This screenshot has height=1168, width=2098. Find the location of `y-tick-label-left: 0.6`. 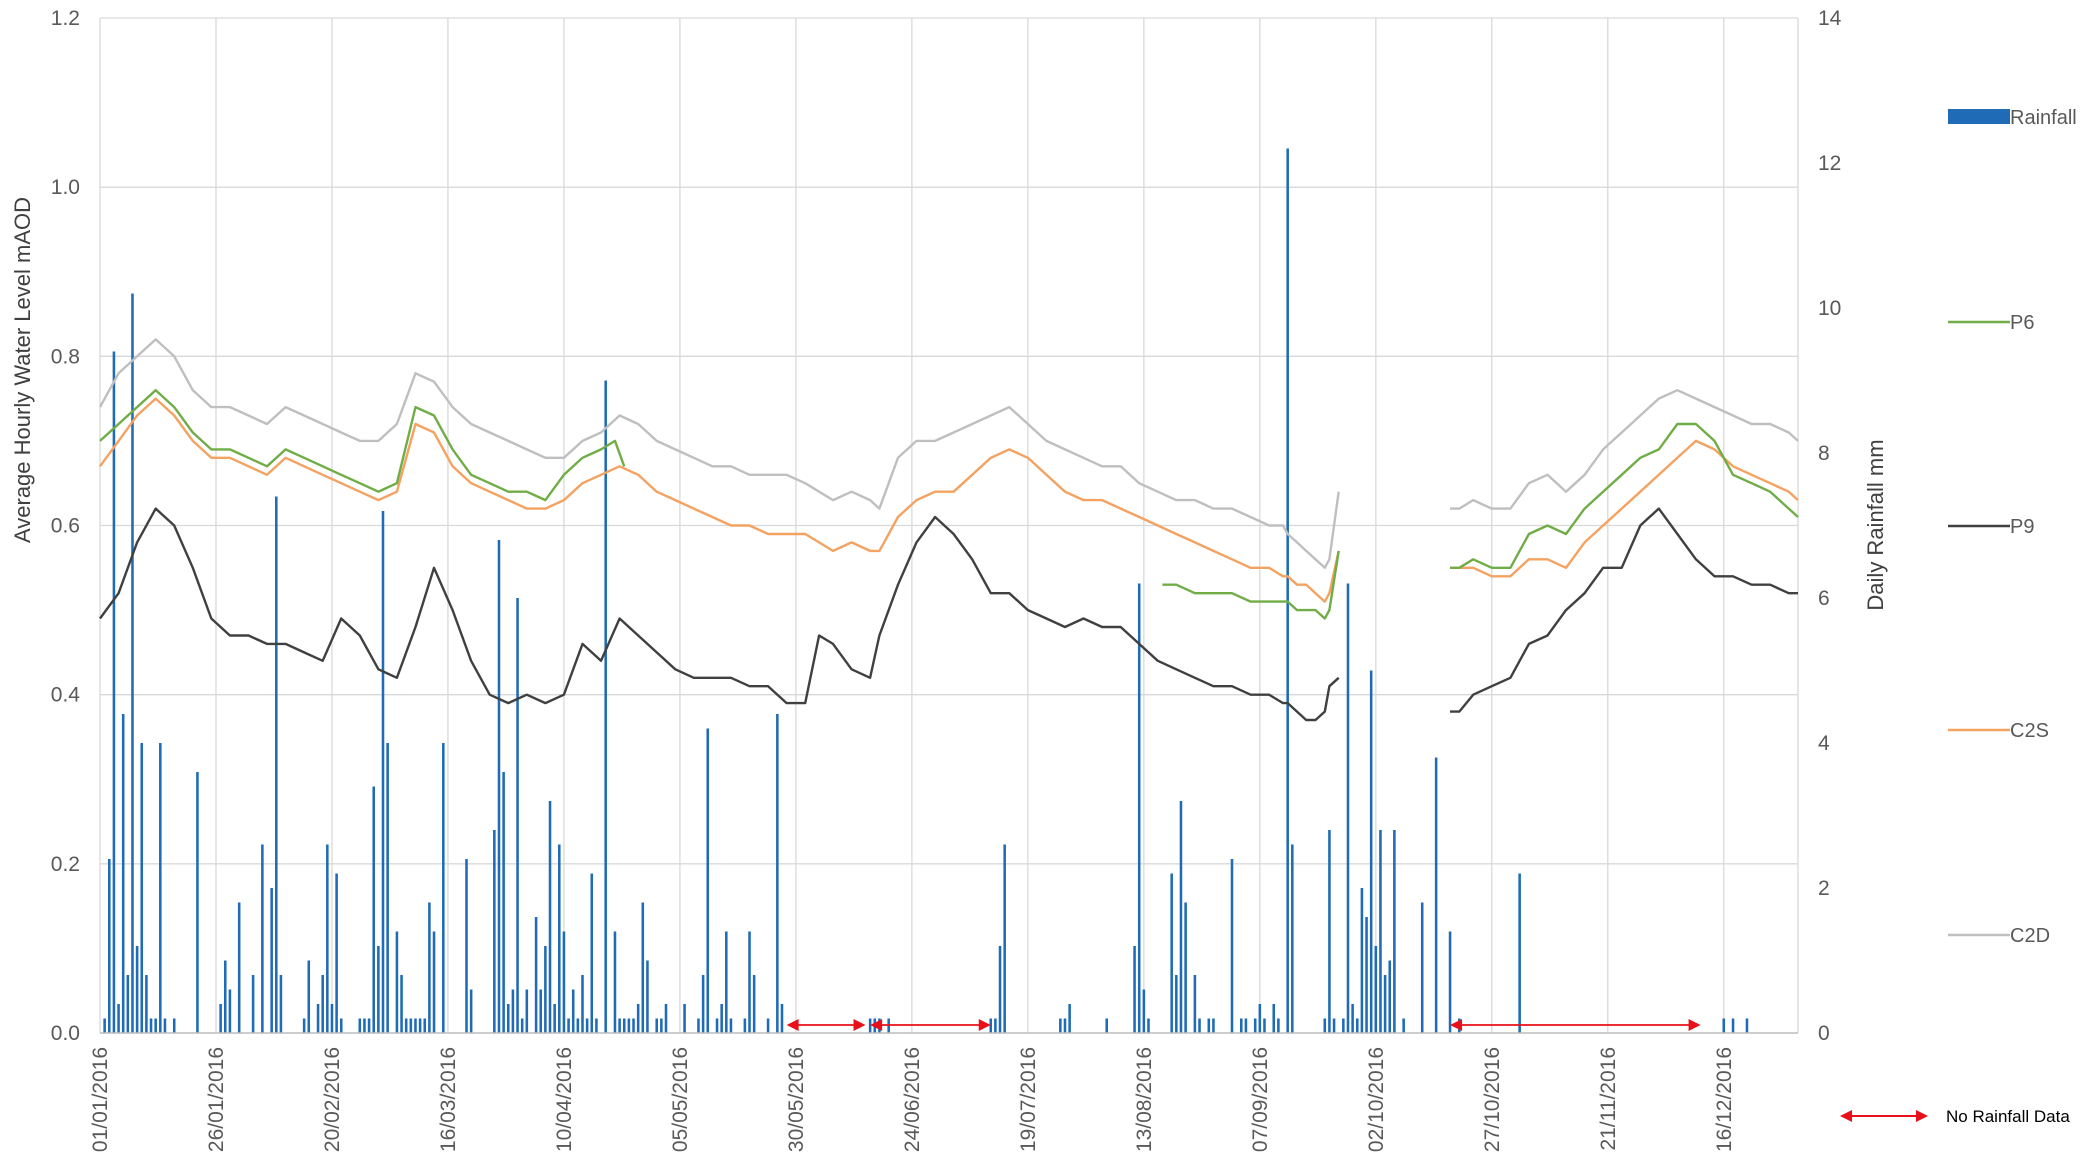

y-tick-label-left: 0.6 is located at coordinates (65, 526).